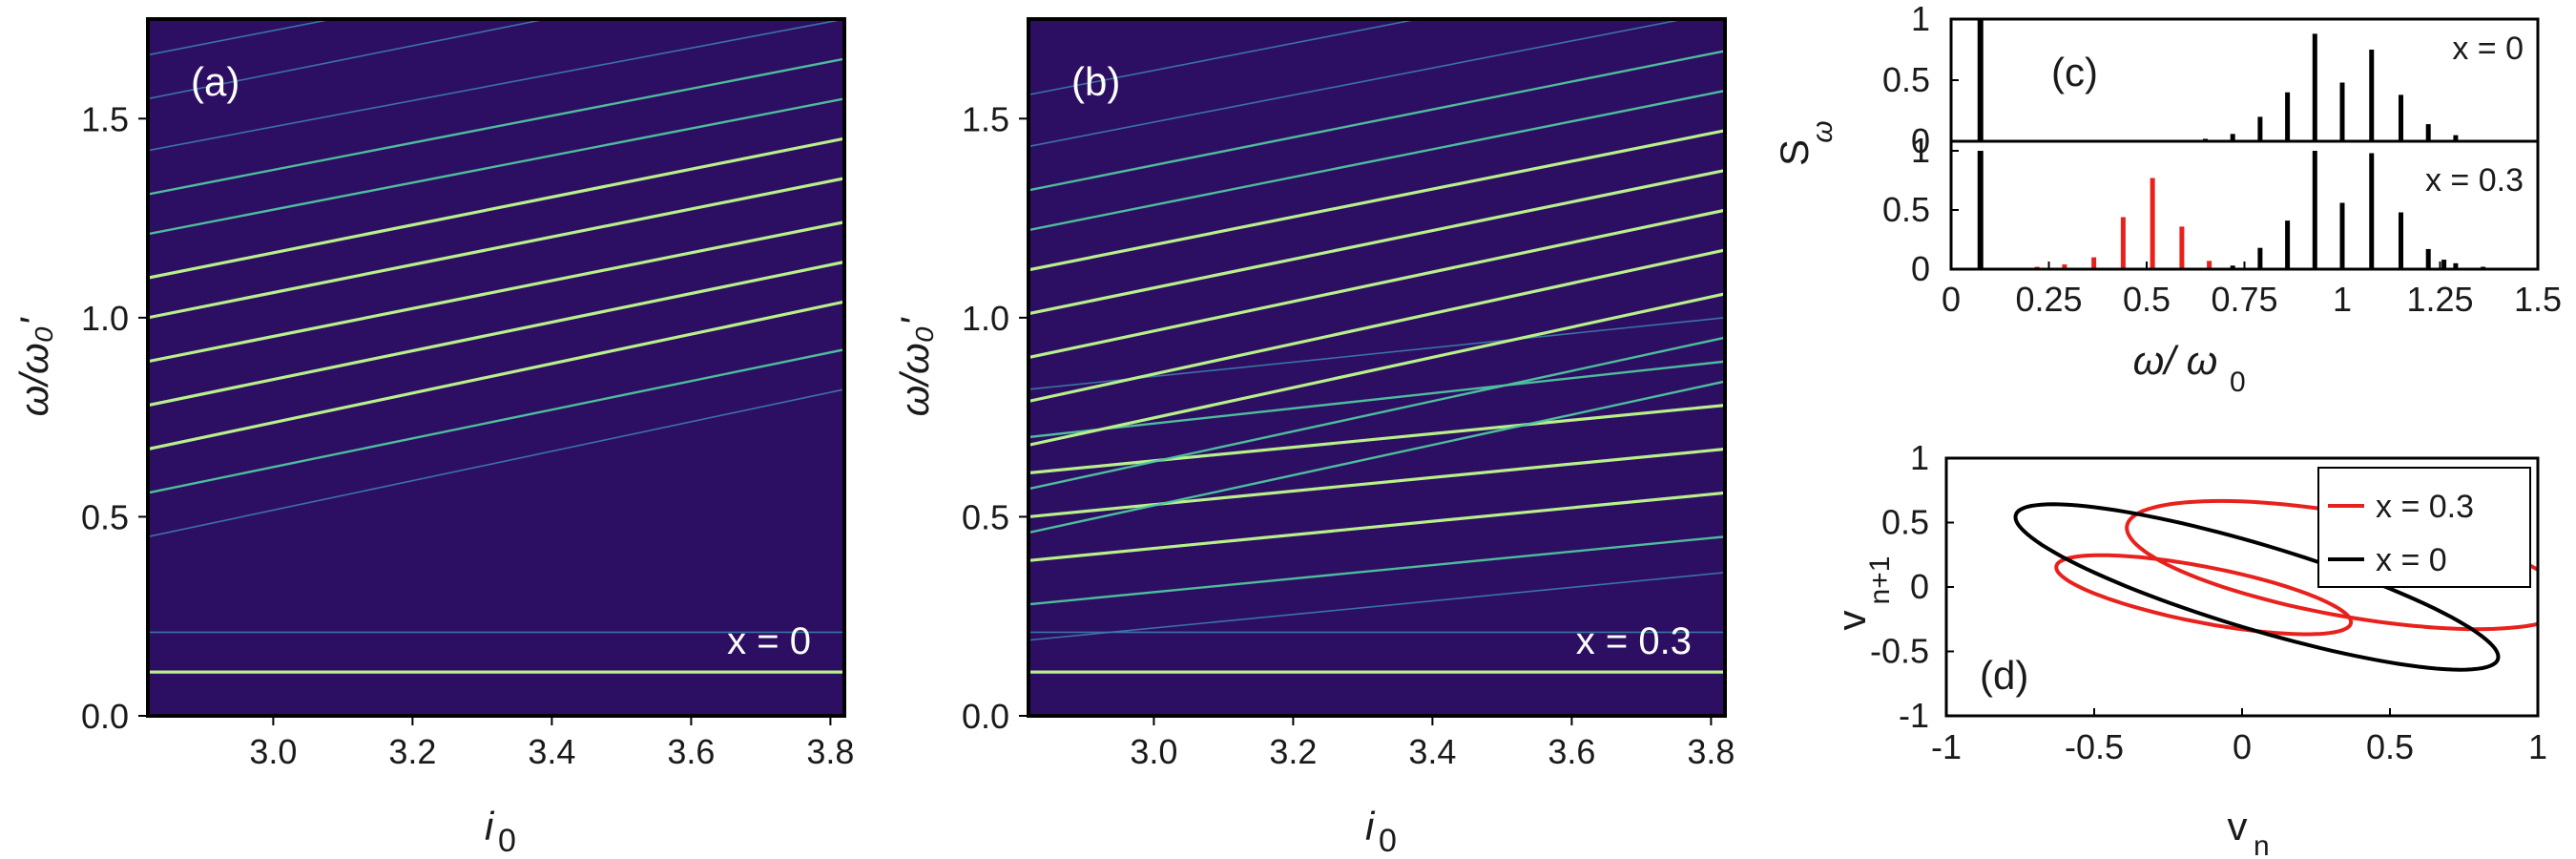 The width and height of the screenshot is (2576, 859). Describe the element at coordinates (2424, 527) in the screenshot. I see `legend-box` at that location.